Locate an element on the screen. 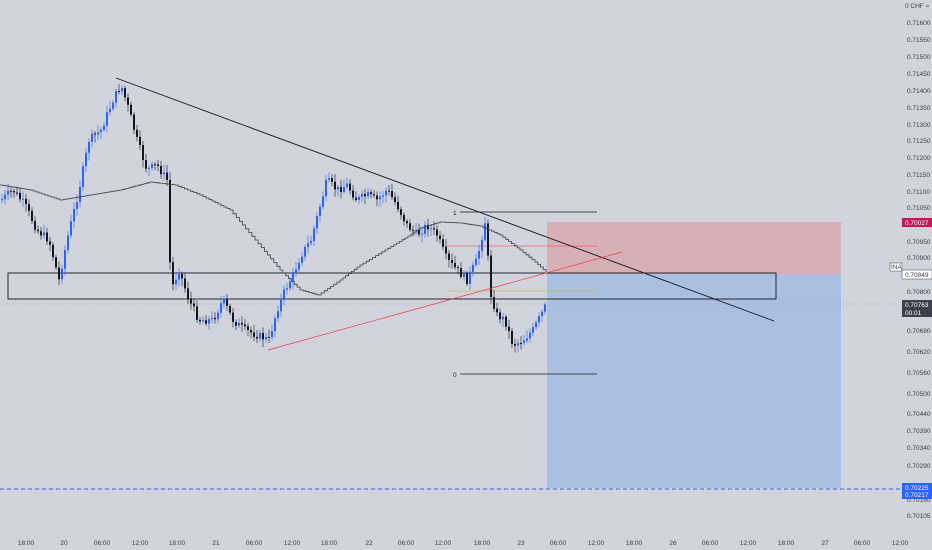 Image resolution: width=932 pixels, height=550 pixels. price-tick-label: 0.71250 is located at coordinates (919, 141).